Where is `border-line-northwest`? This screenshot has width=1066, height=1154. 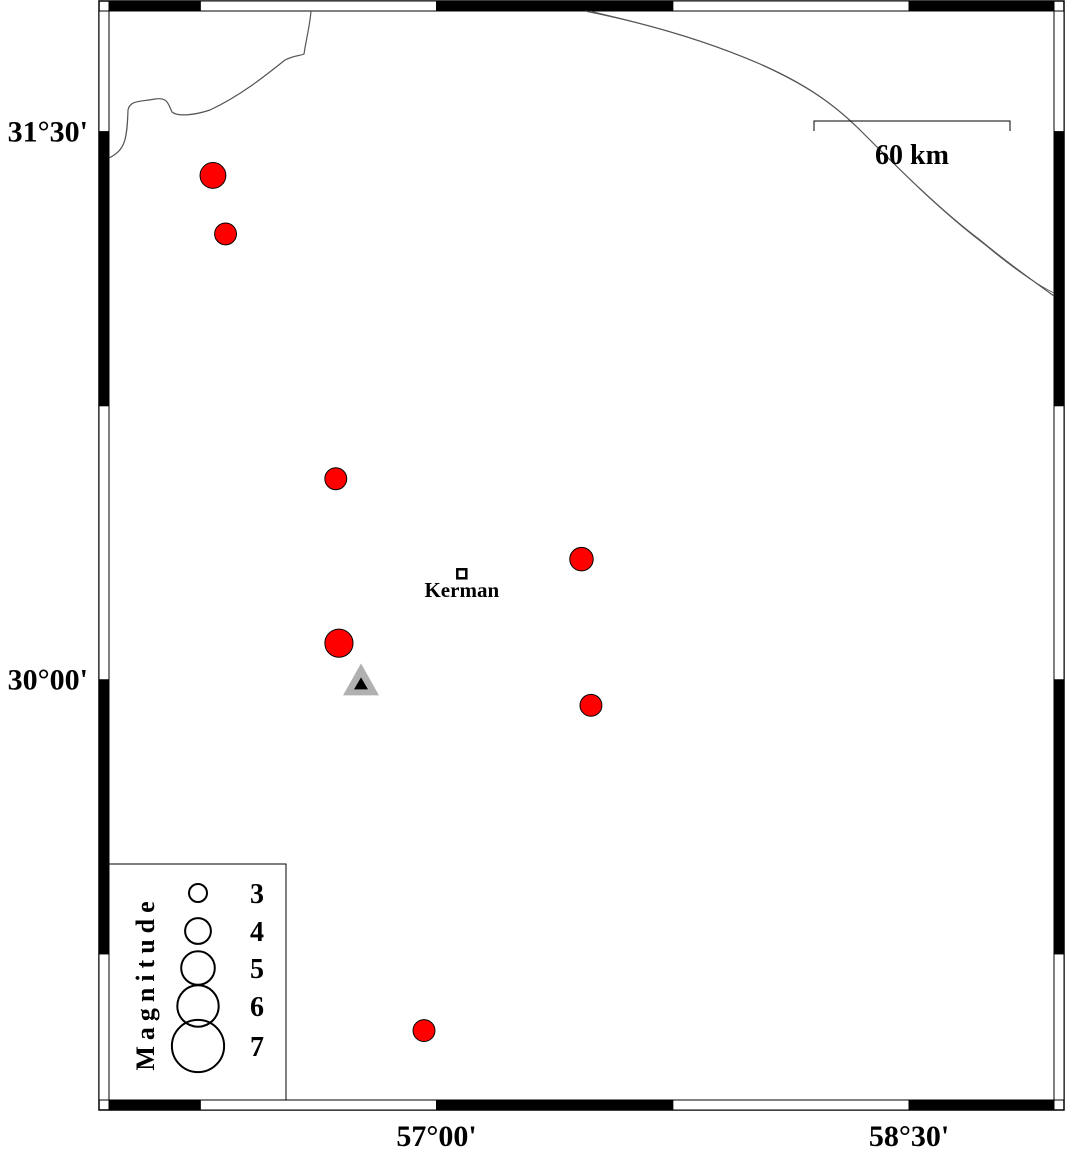
border-line-northwest is located at coordinates (210, 84).